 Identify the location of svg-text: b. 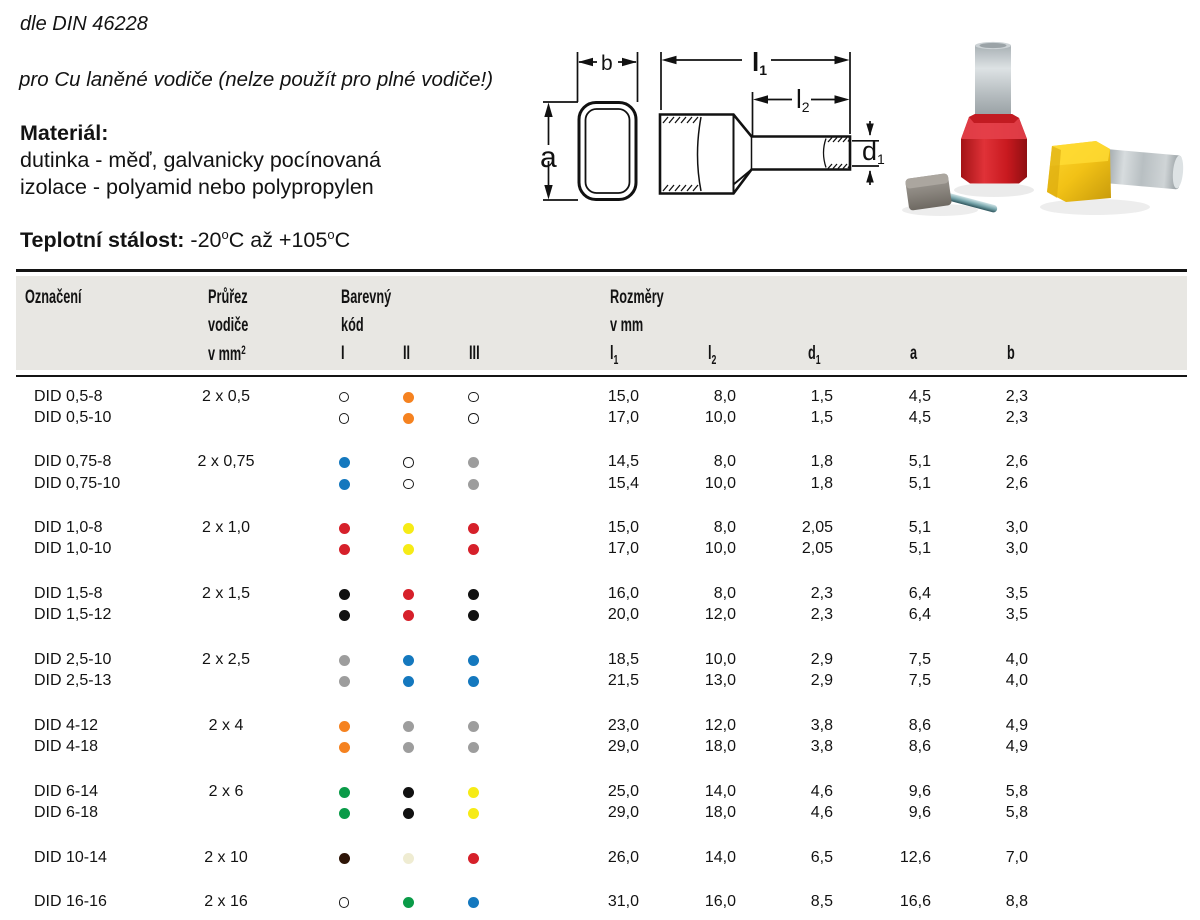
(607, 63).